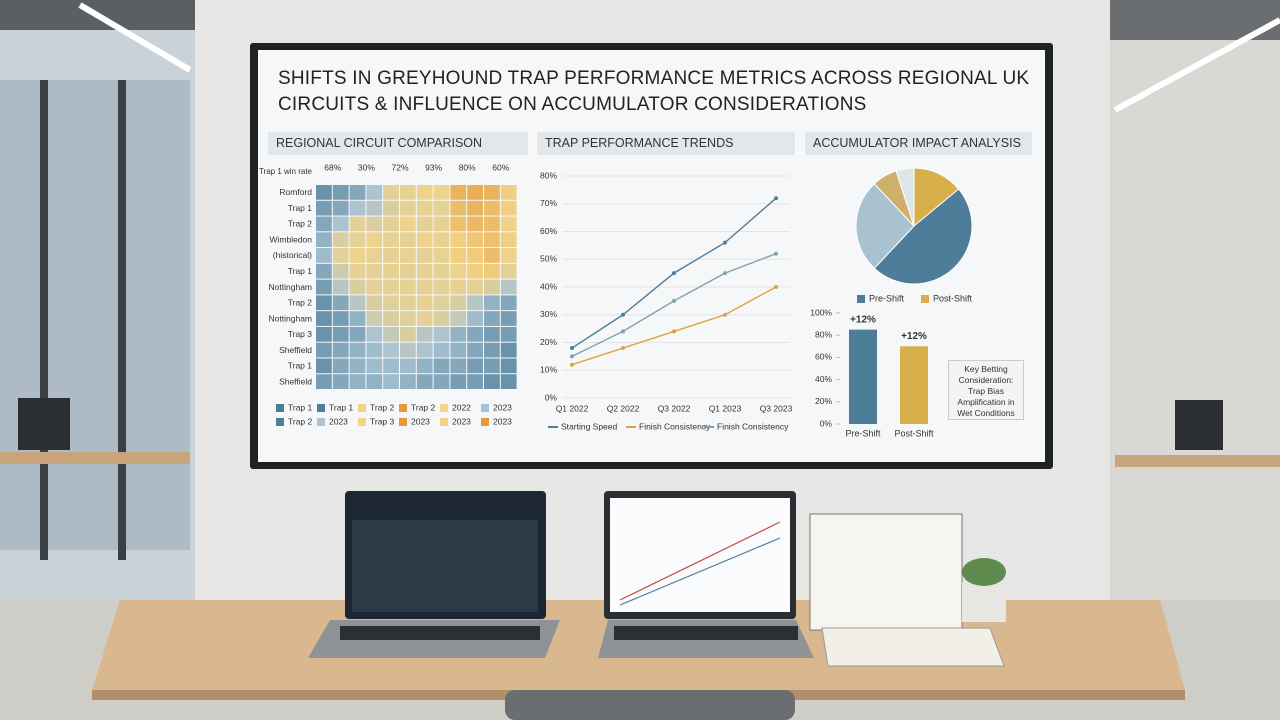 The image size is (1280, 720). Describe the element at coordinates (382, 421) in the screenshot. I see `legend-label: Trap 3` at that location.